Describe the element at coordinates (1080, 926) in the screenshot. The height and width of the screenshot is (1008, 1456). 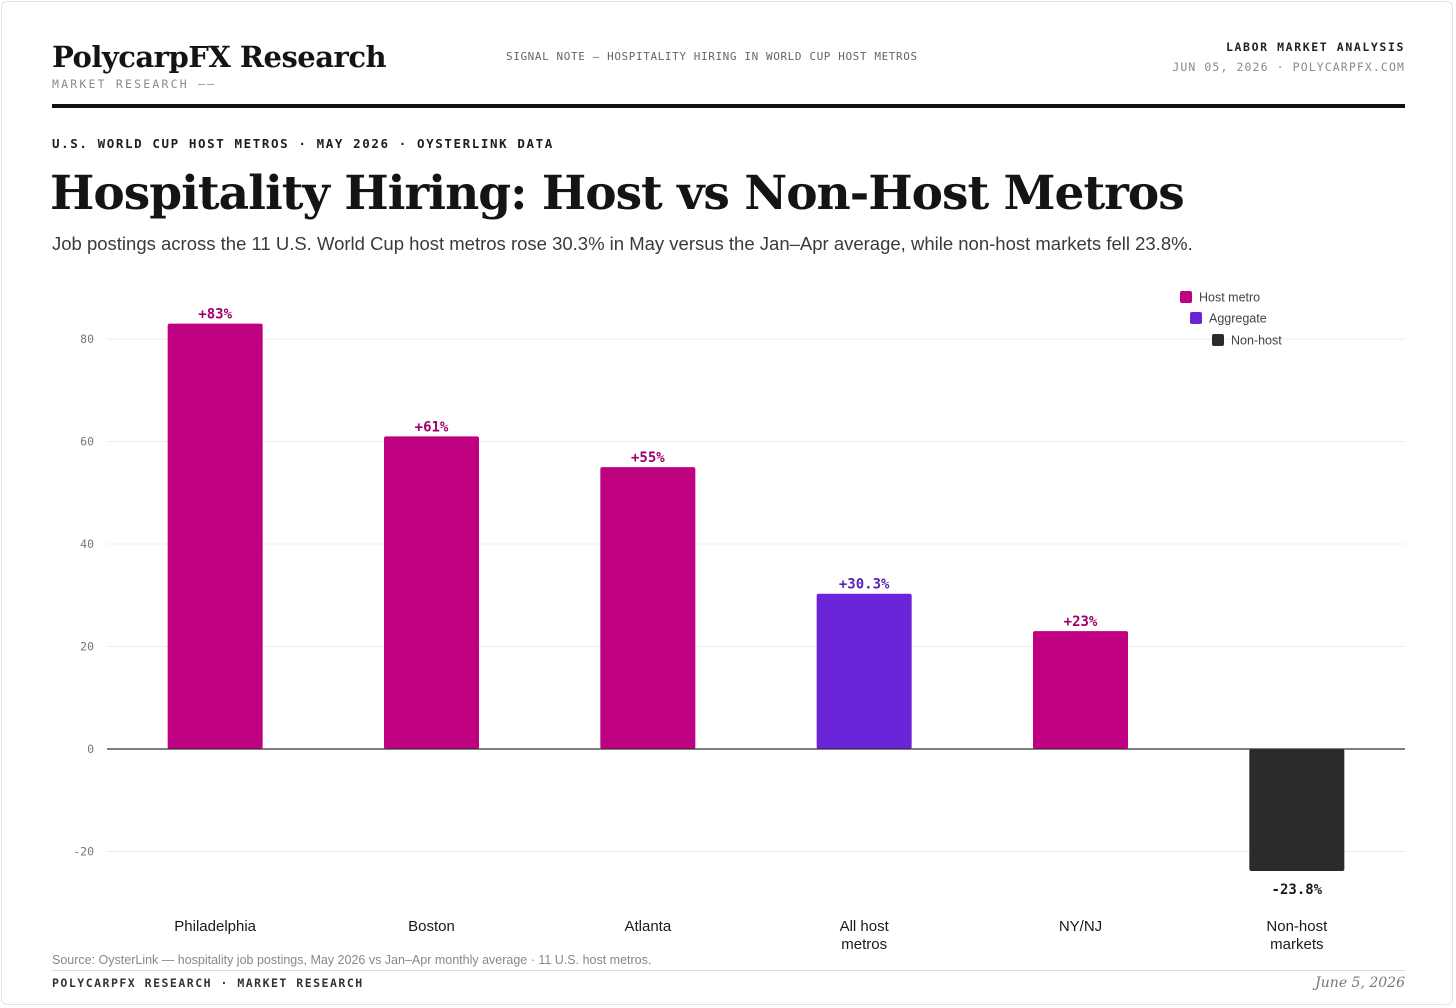
I see `x-category-label: NY/NJ` at that location.